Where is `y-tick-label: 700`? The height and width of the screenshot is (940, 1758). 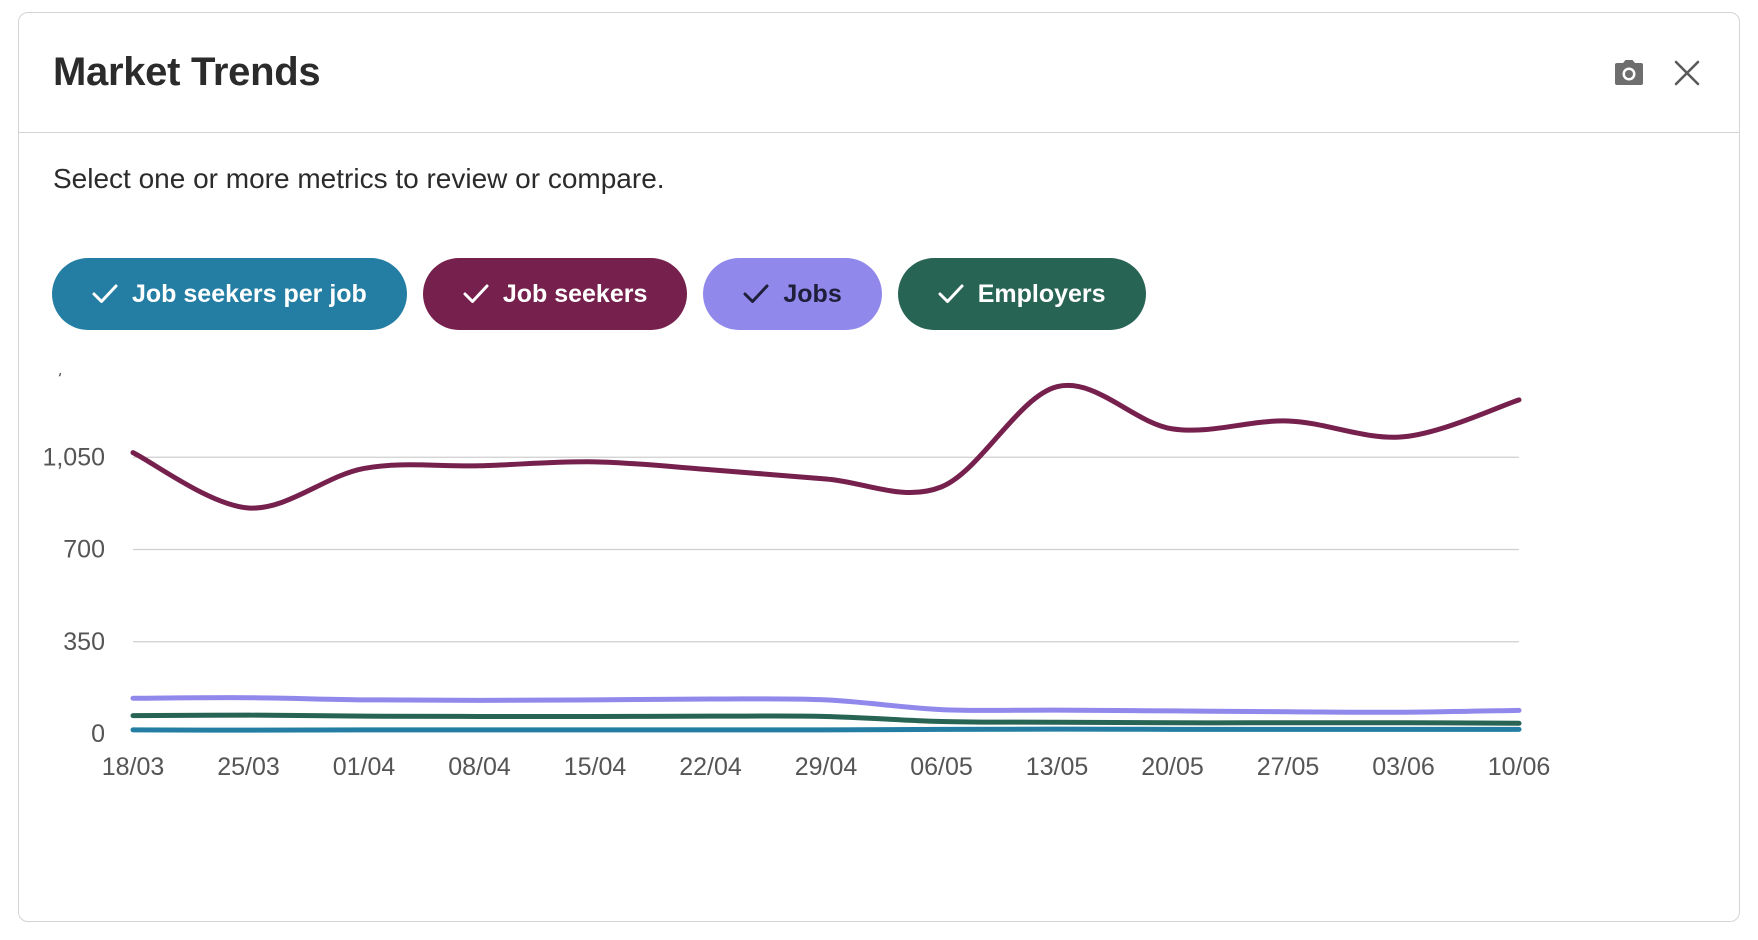
y-tick-label: 700 is located at coordinates (84, 550).